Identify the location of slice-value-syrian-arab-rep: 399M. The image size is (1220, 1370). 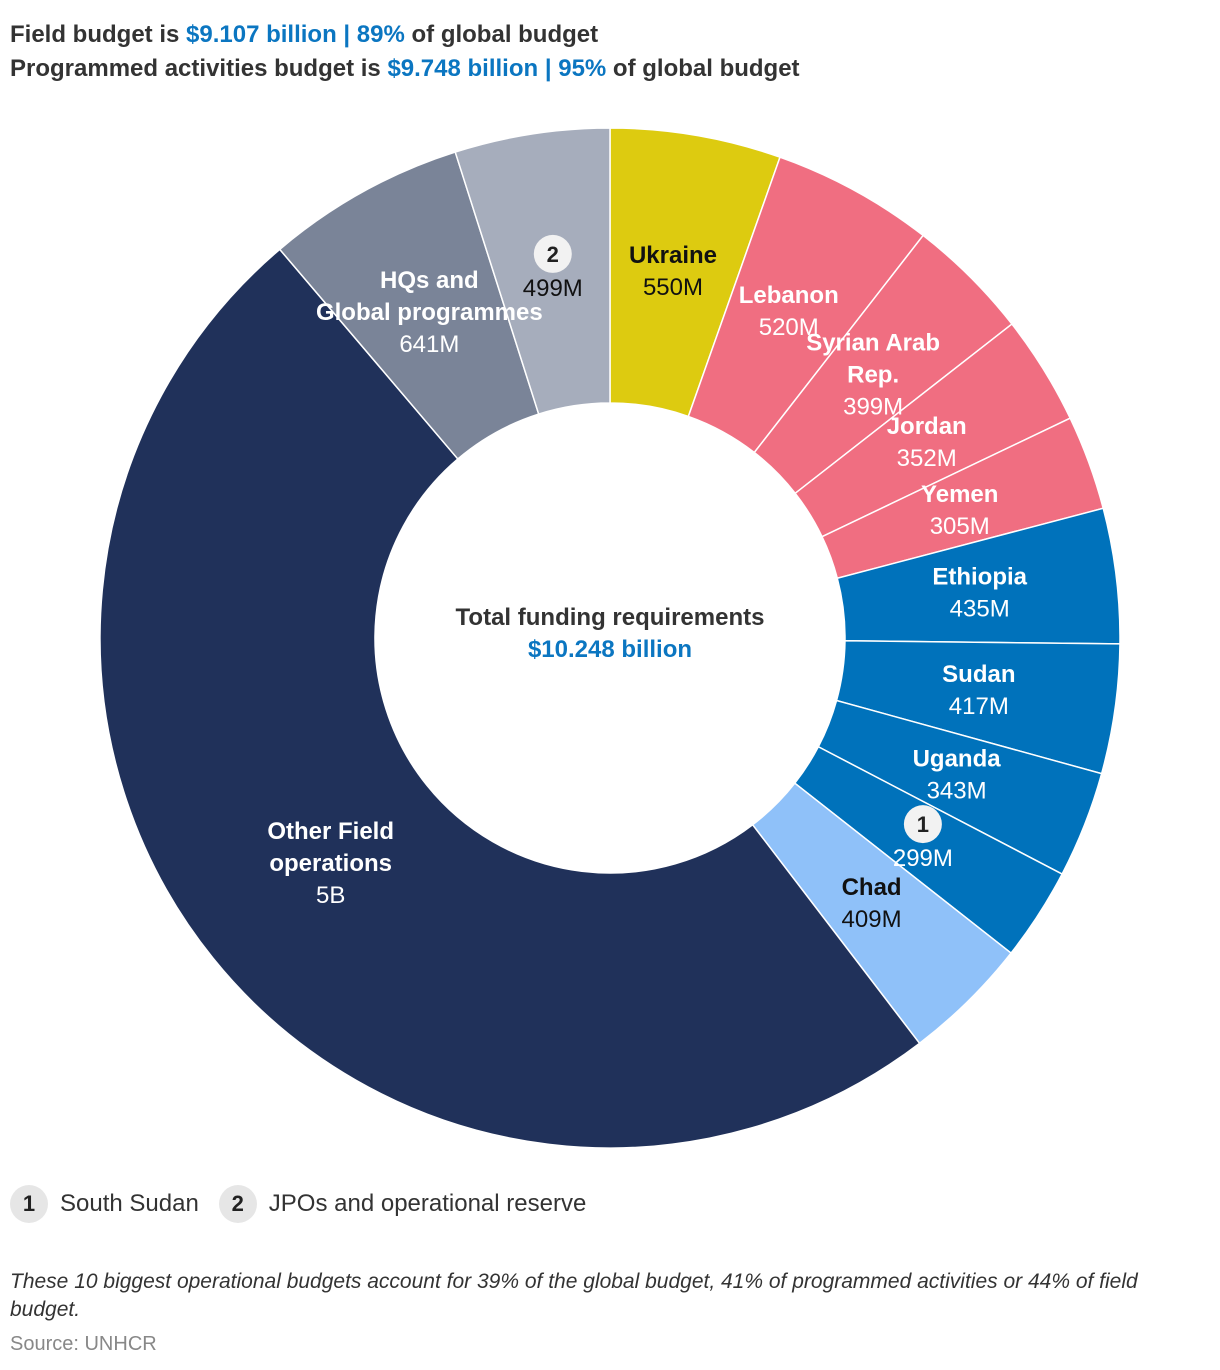
(873, 406).